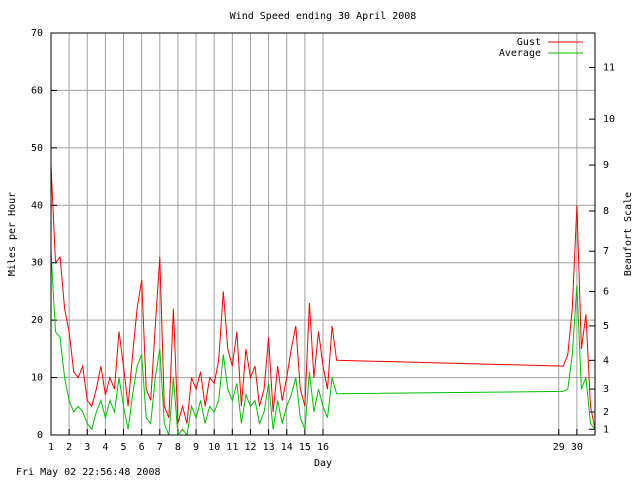 This screenshot has height=480, width=640. Describe the element at coordinates (529, 42) in the screenshot. I see `legend-label: Gust` at that location.